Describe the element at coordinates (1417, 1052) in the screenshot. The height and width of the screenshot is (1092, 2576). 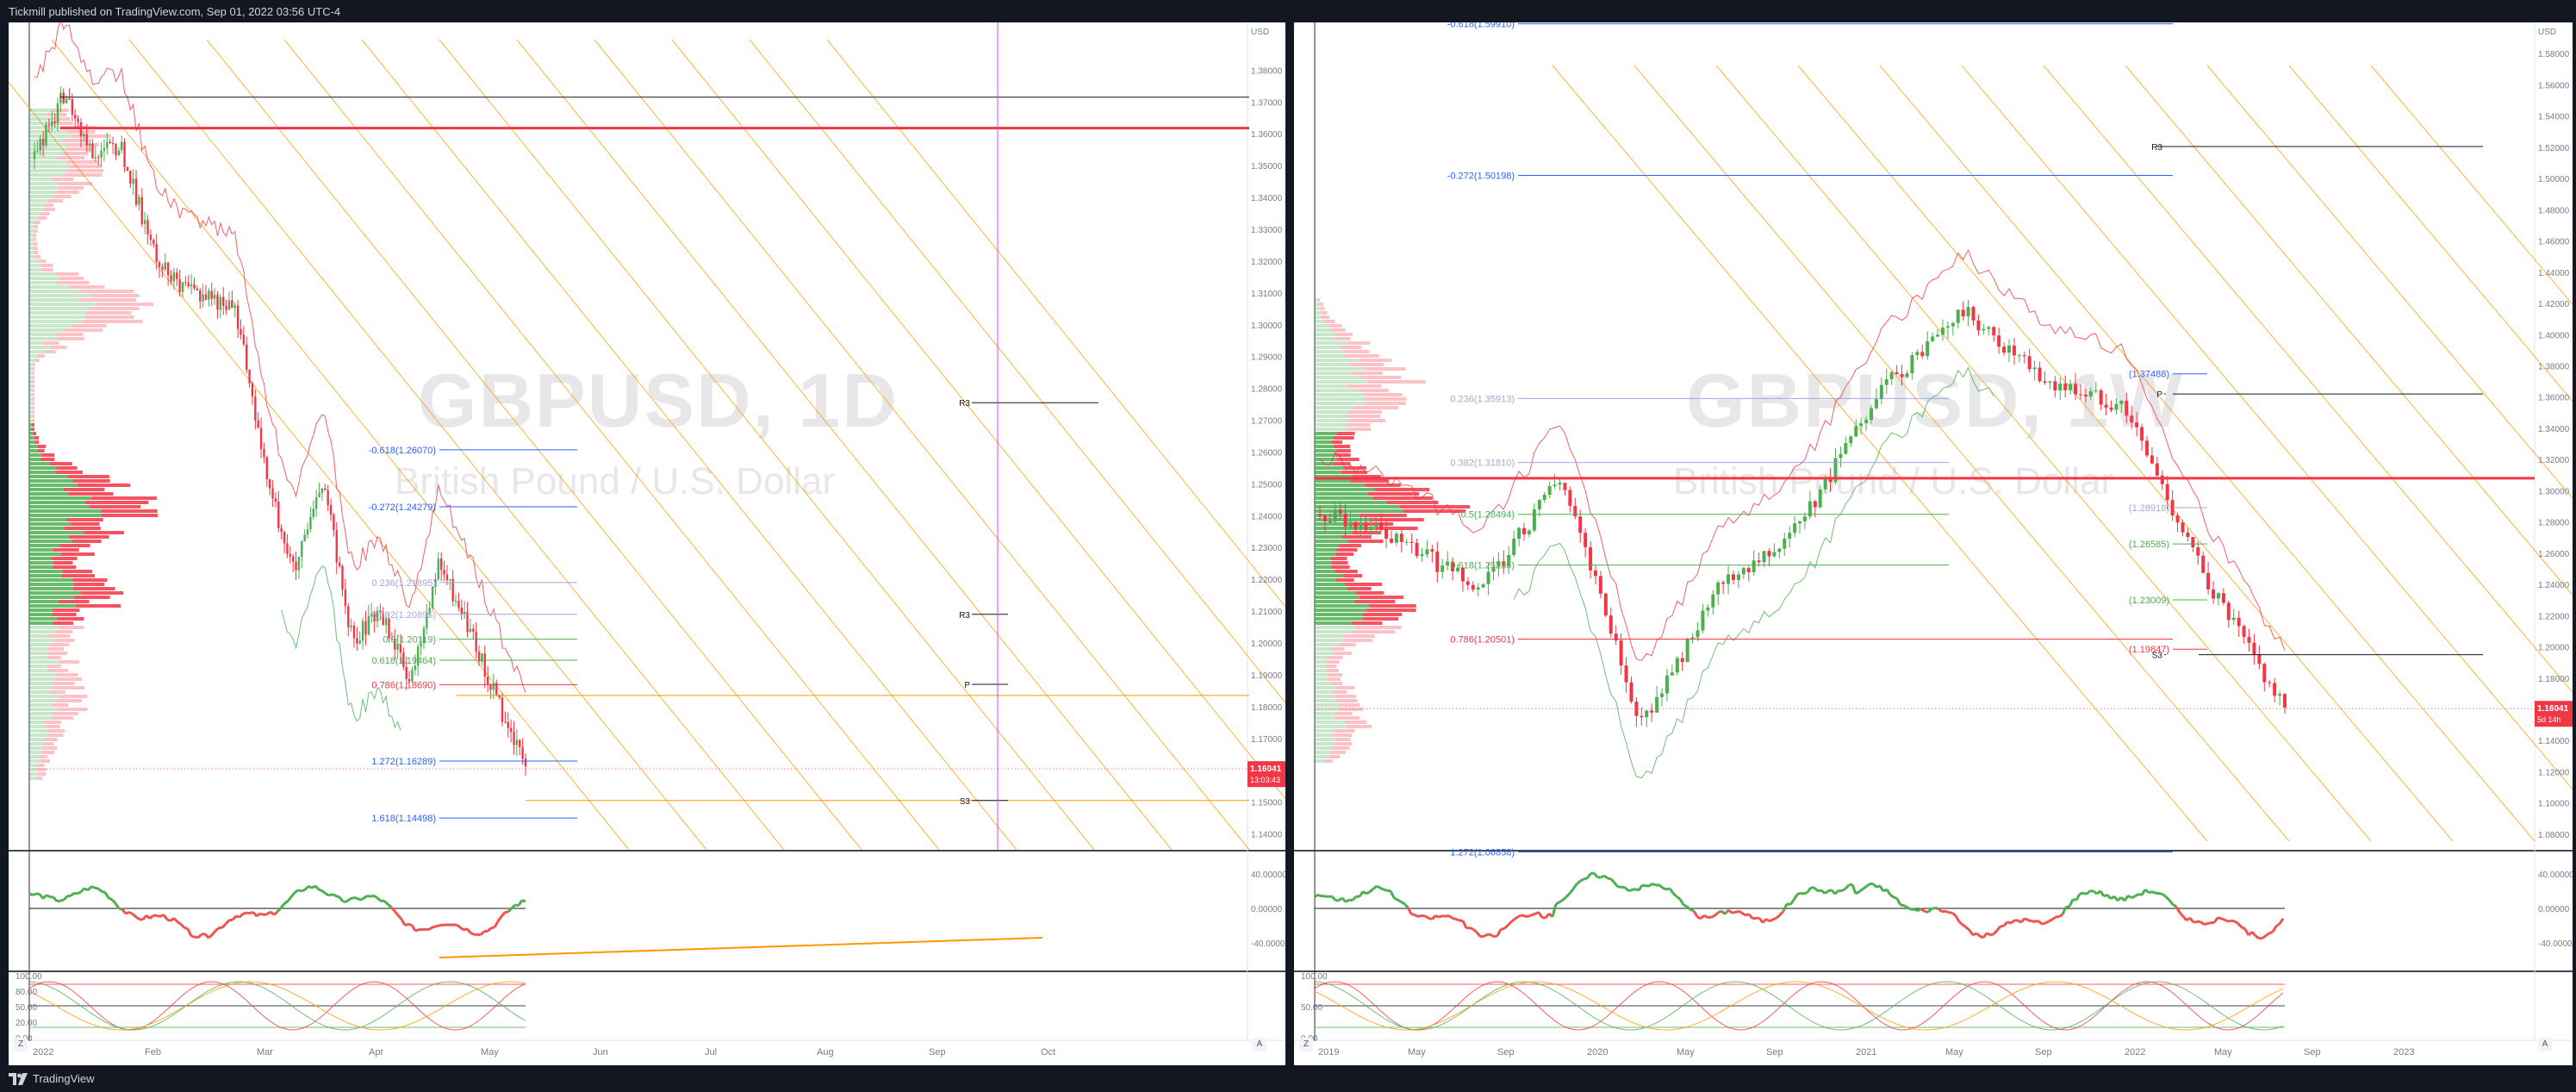
I see `time-axis-label: May` at that location.